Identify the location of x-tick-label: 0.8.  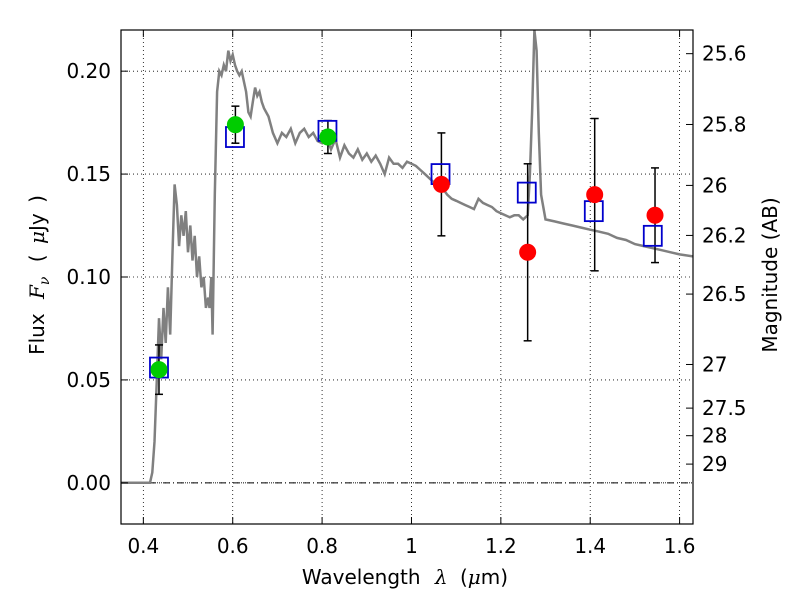
(322, 546).